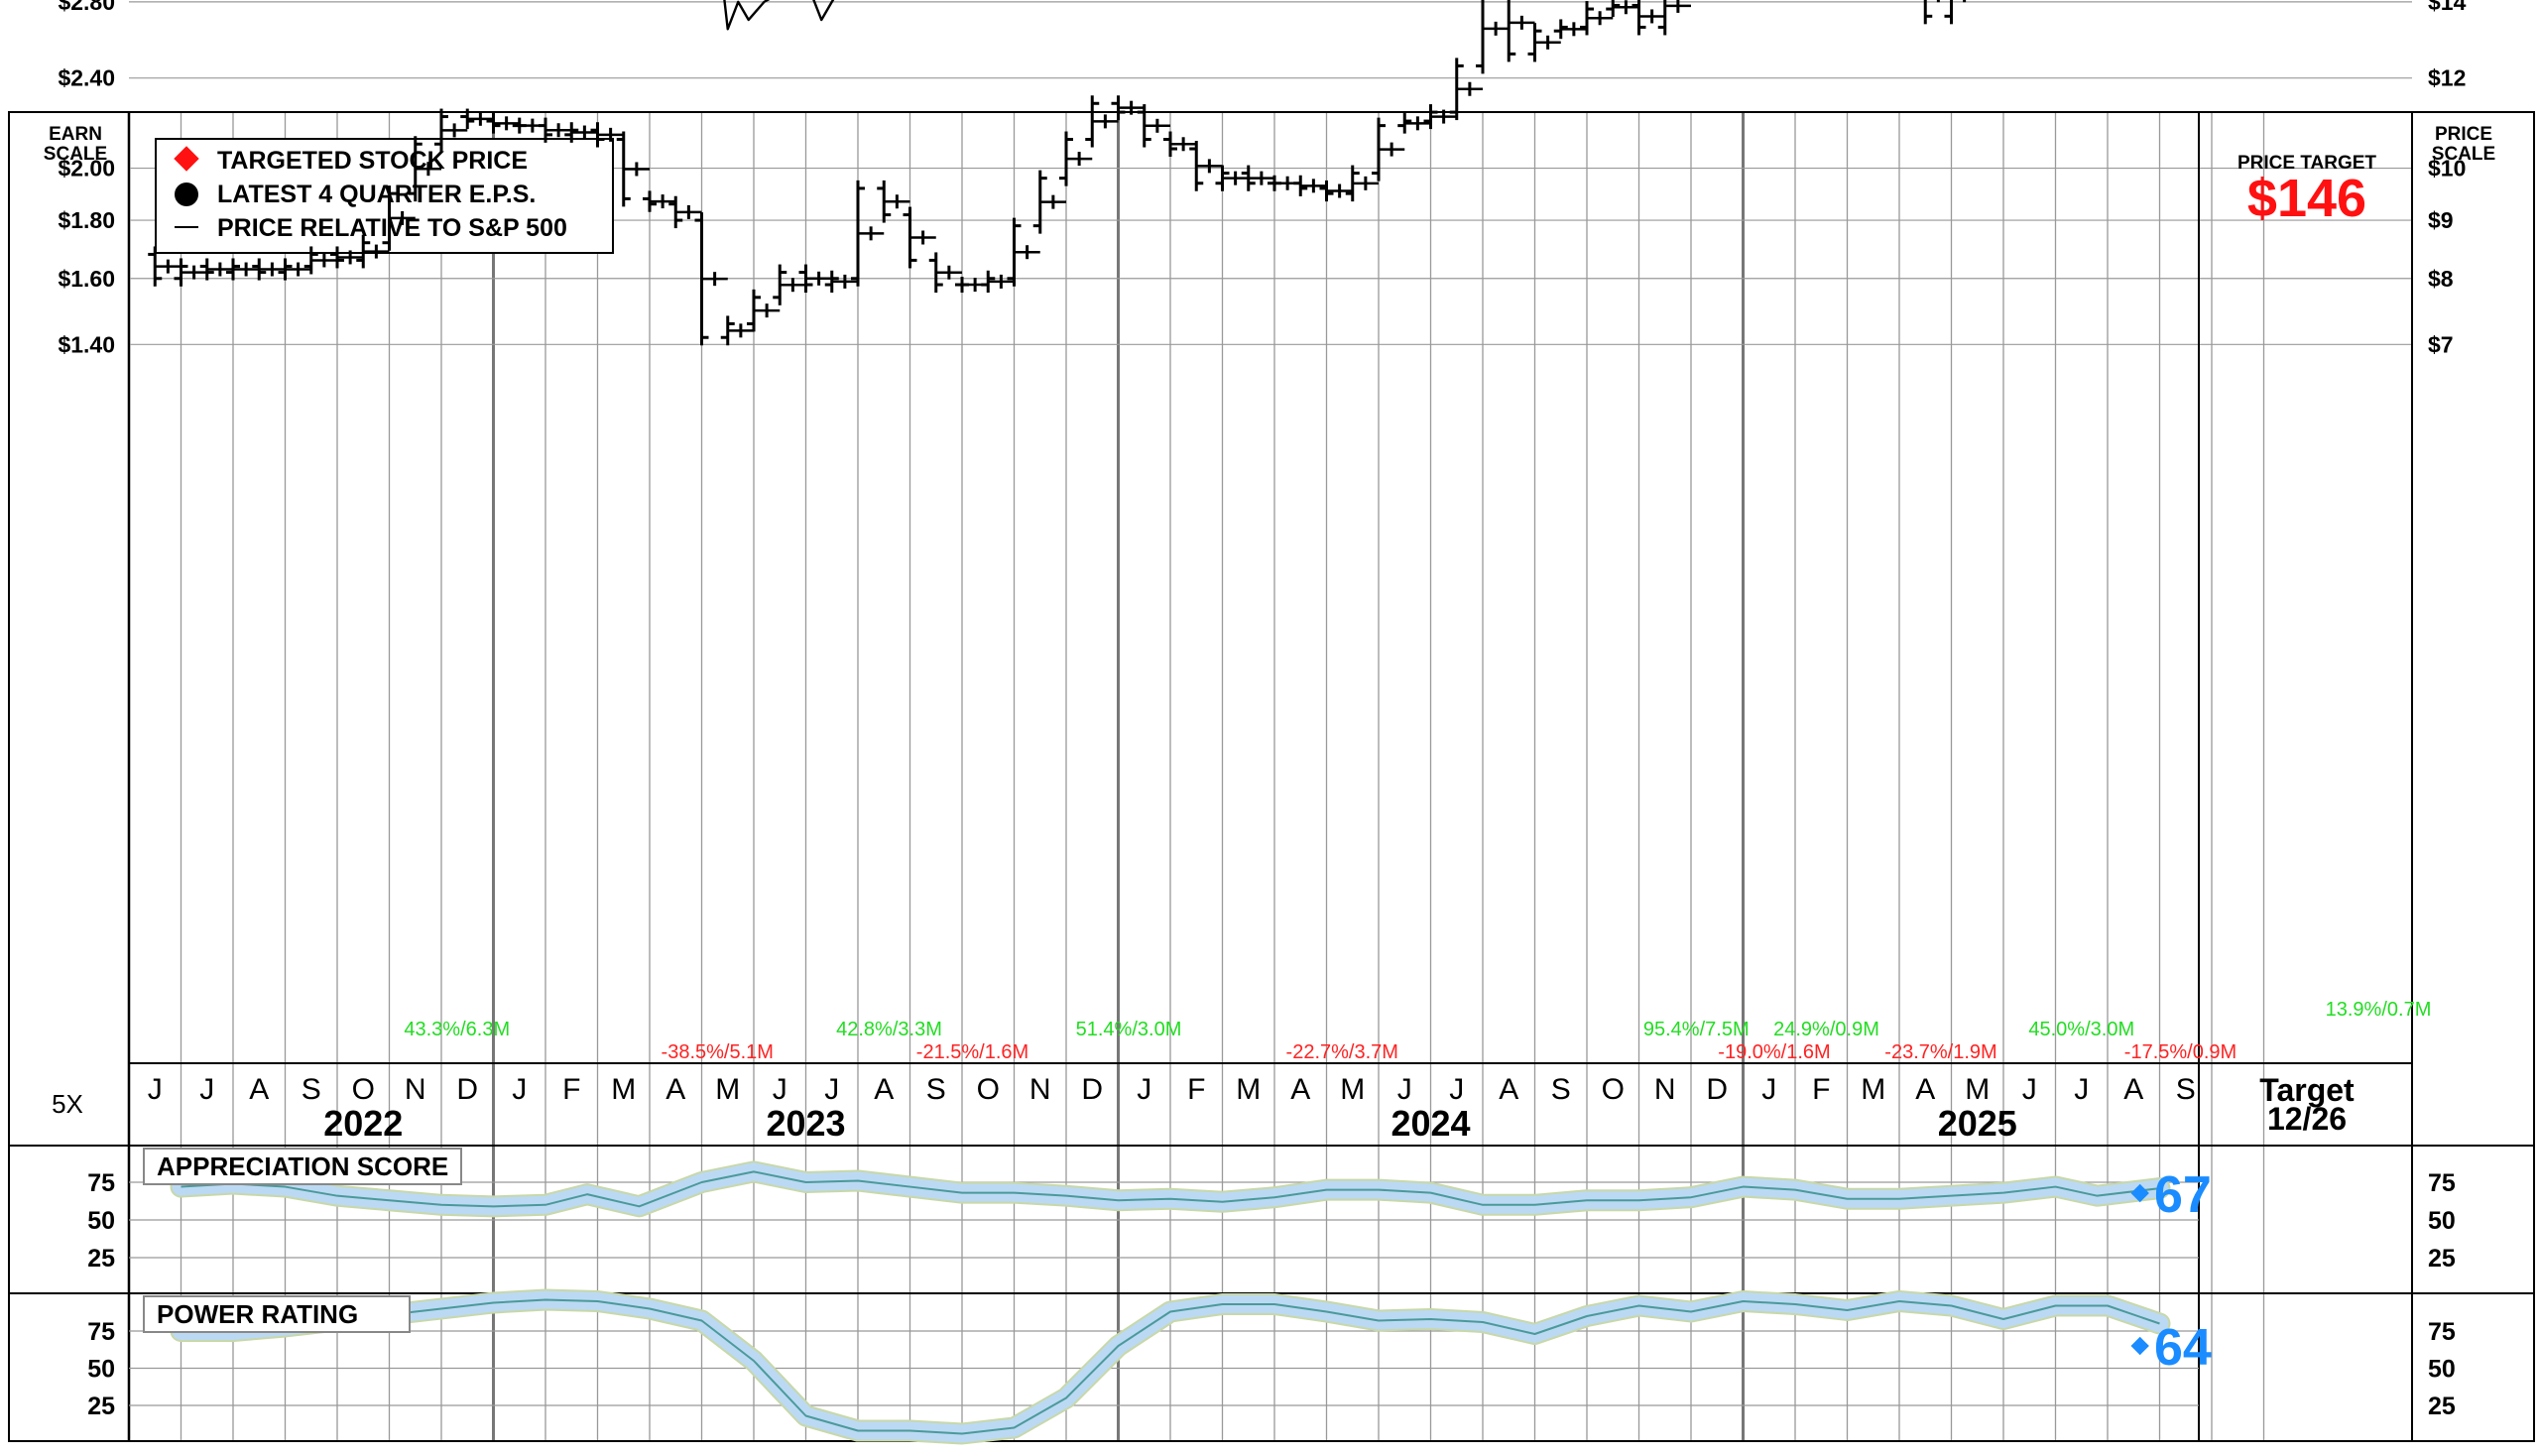 This screenshot has height=1456, width=2539. Describe the element at coordinates (2307, 1090) in the screenshot. I see `target-label: Target` at that location.